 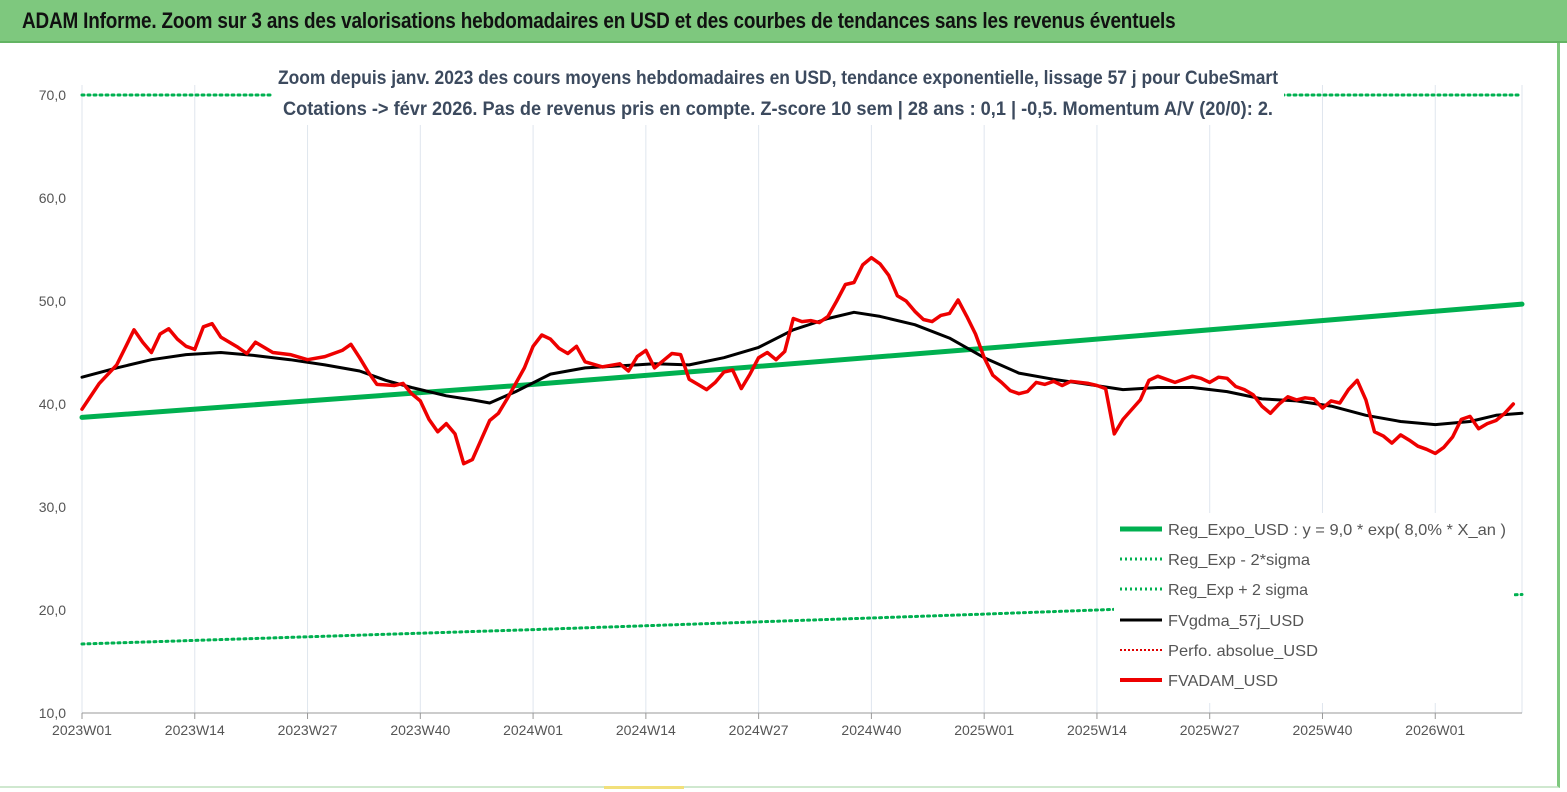 I want to click on y-tick-label-1: 60,0, so click(x=52, y=198).